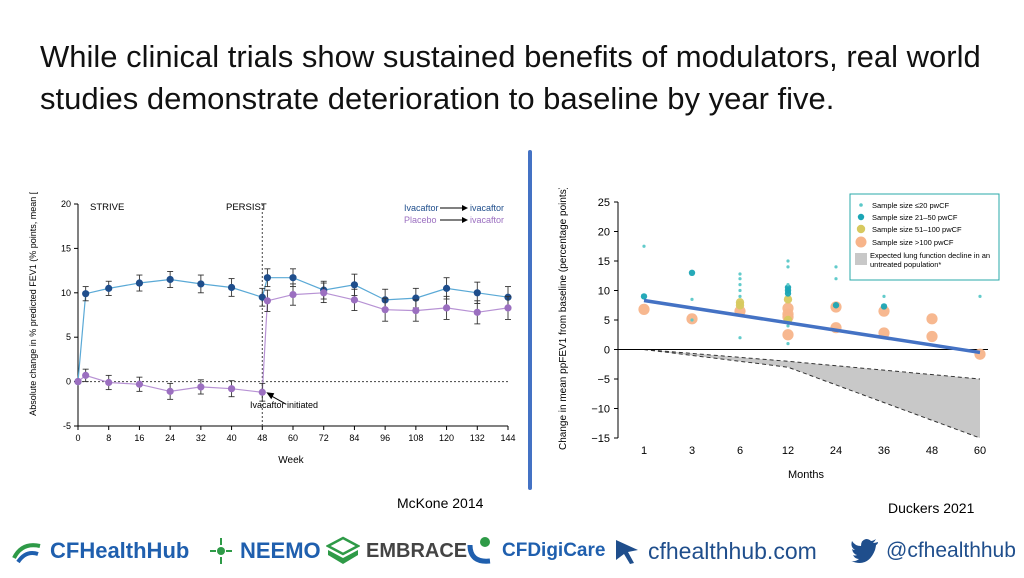 The width and height of the screenshot is (1024, 578). Describe the element at coordinates (270, 396) in the screenshot. I see `annotation-arrow-head` at that location.